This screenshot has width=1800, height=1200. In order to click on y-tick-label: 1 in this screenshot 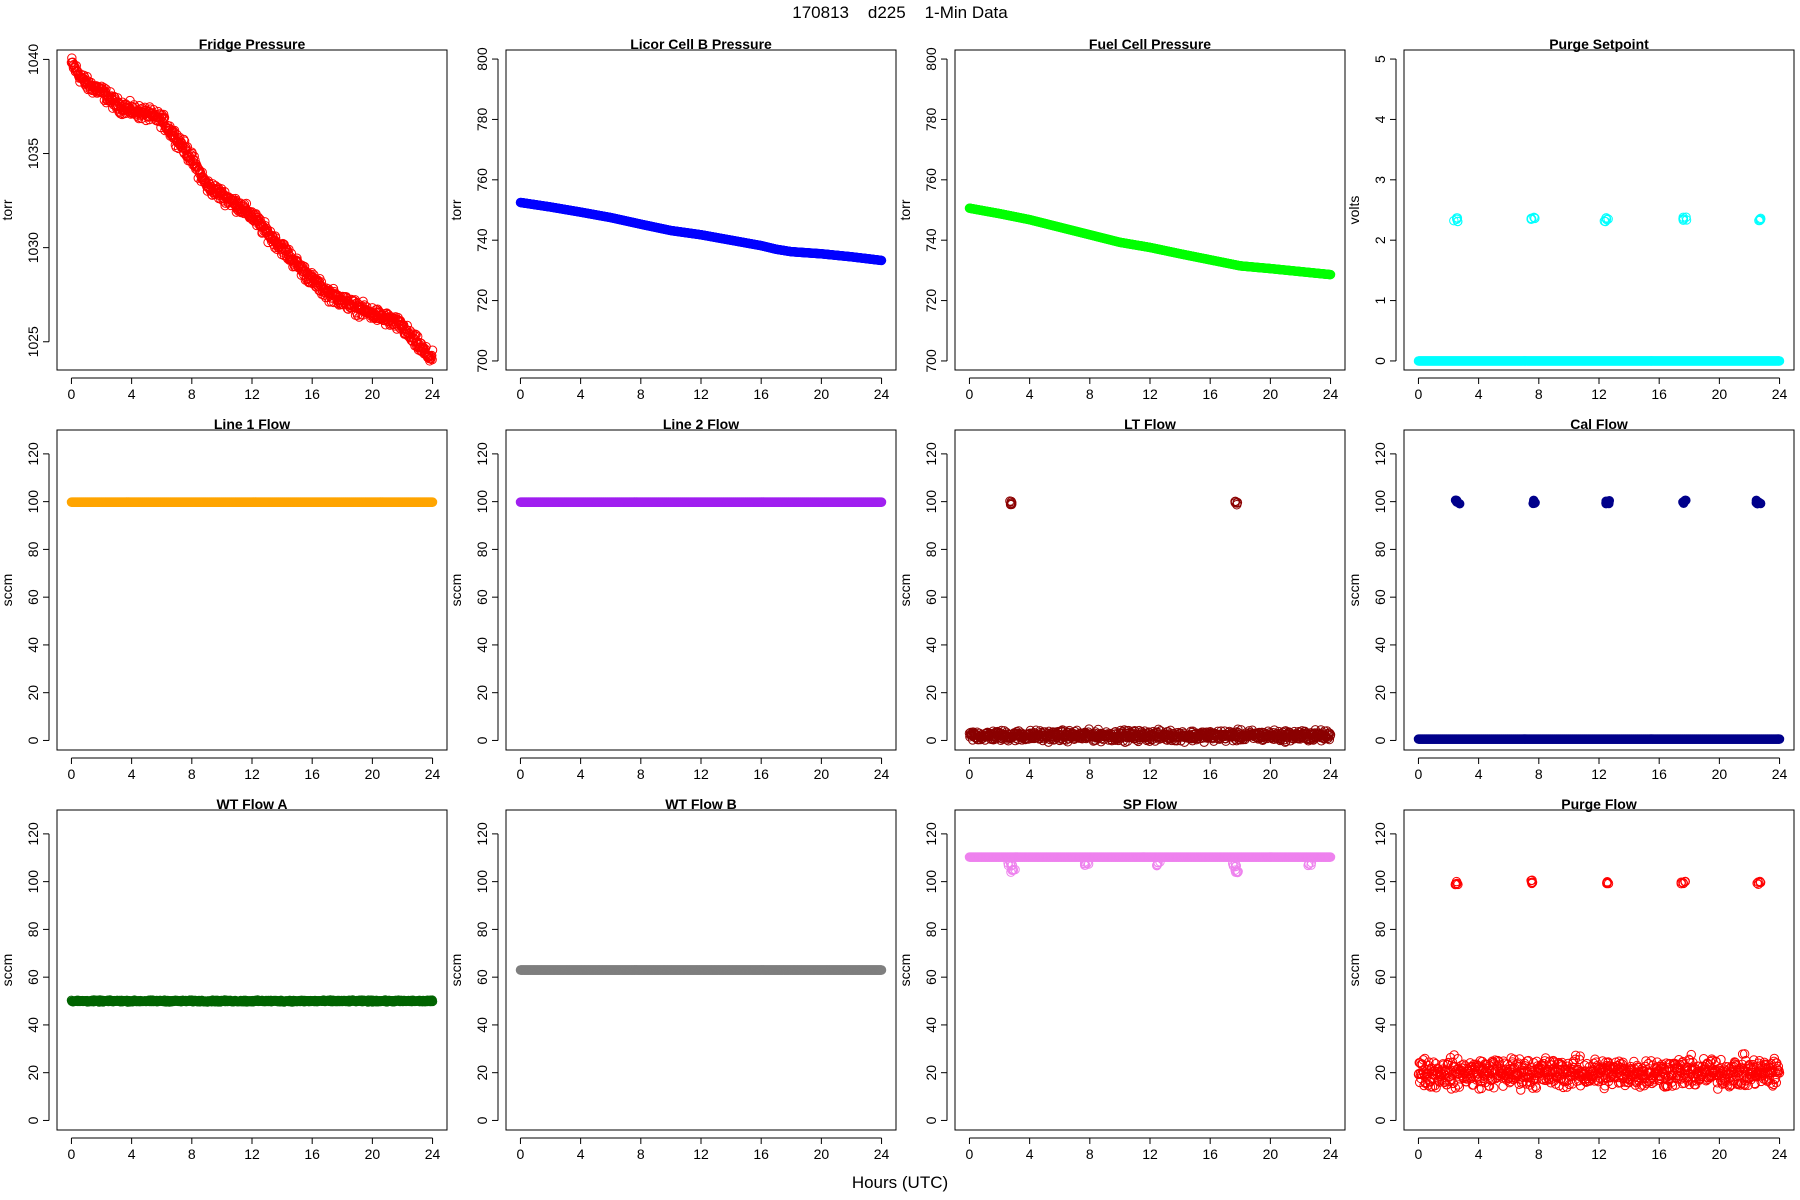, I will do `click(1380, 300)`.